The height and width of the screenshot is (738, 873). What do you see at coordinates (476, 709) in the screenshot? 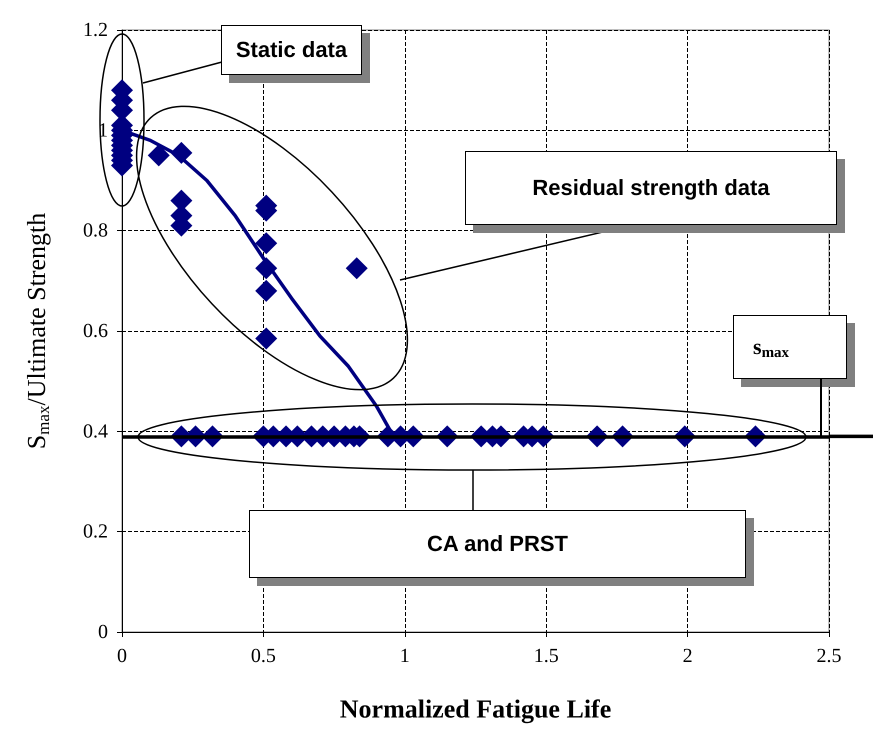
I see `x-axis-title: Normalized Fatigue Life` at bounding box center [476, 709].